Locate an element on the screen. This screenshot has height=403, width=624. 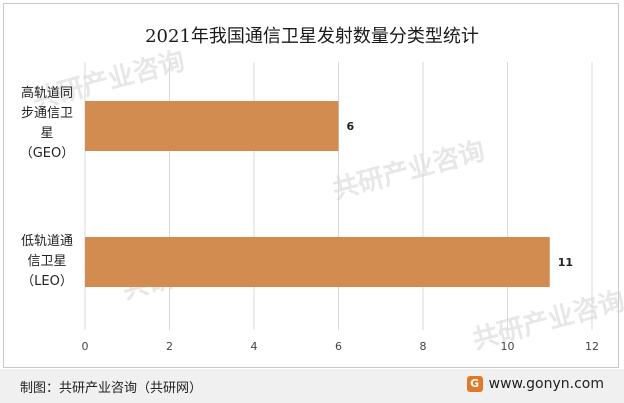
data-label: 6 is located at coordinates (351, 126).